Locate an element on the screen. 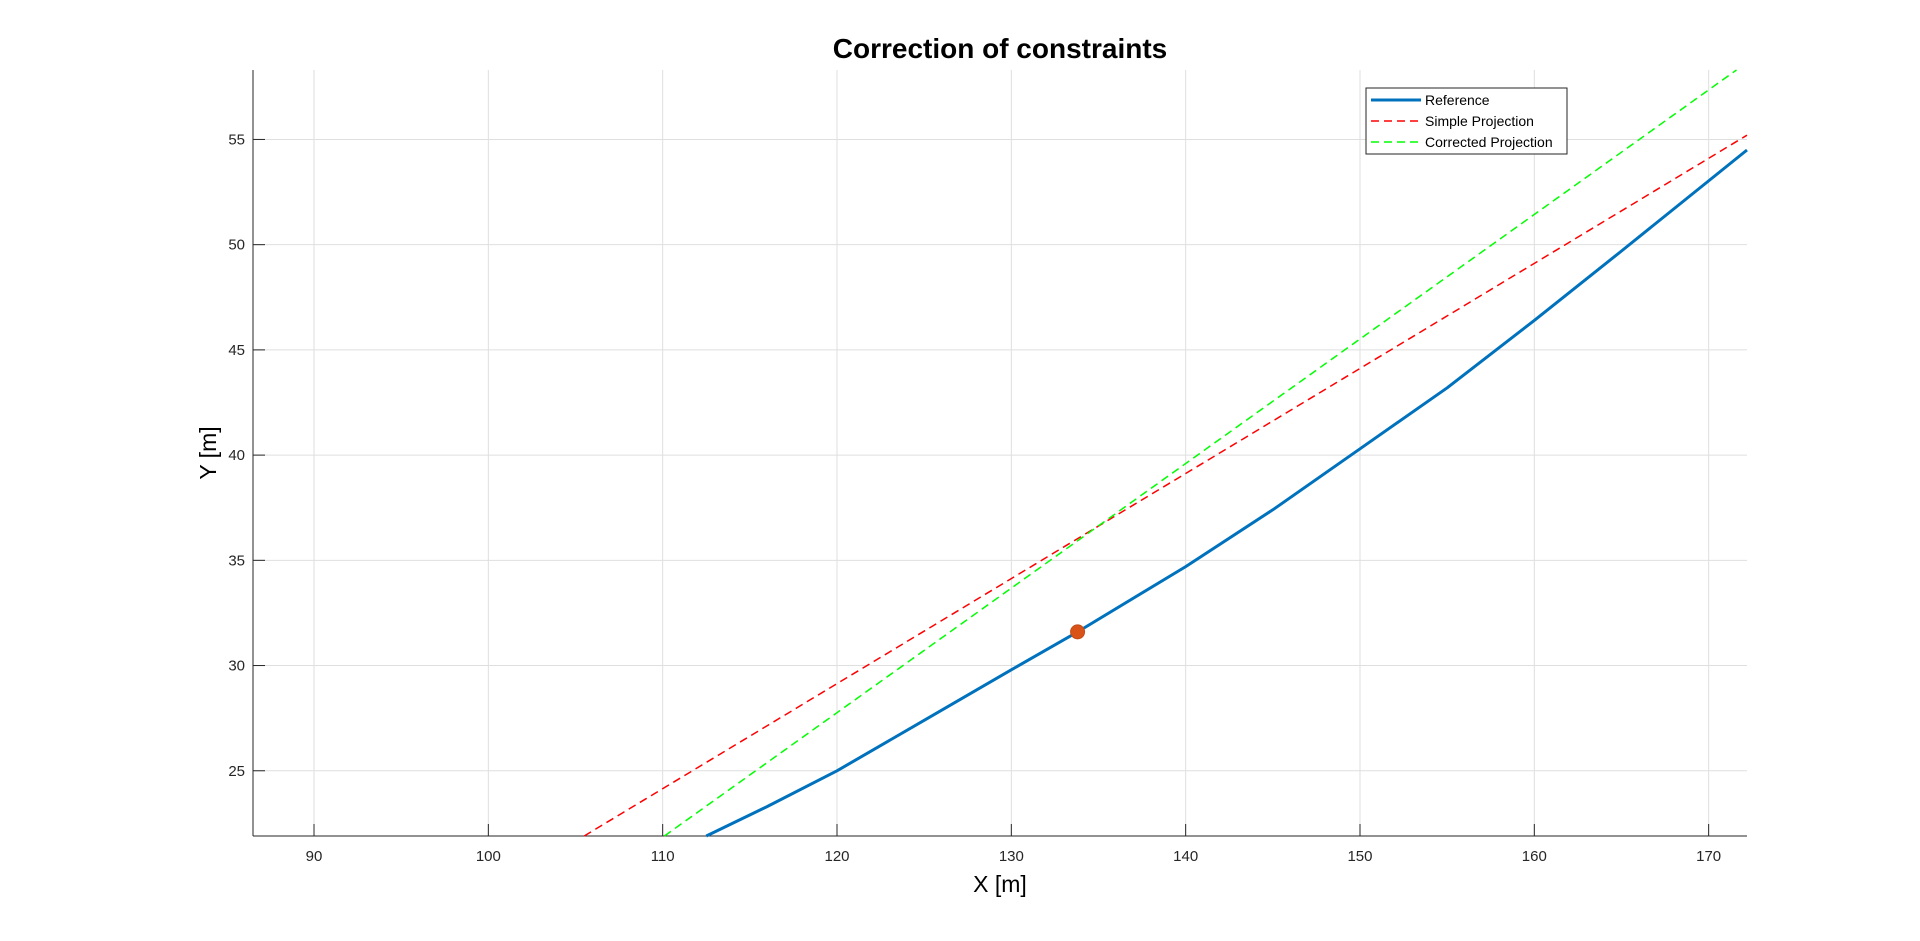 The height and width of the screenshot is (941, 1920). x-tick-label: 160 is located at coordinates (1534, 856).